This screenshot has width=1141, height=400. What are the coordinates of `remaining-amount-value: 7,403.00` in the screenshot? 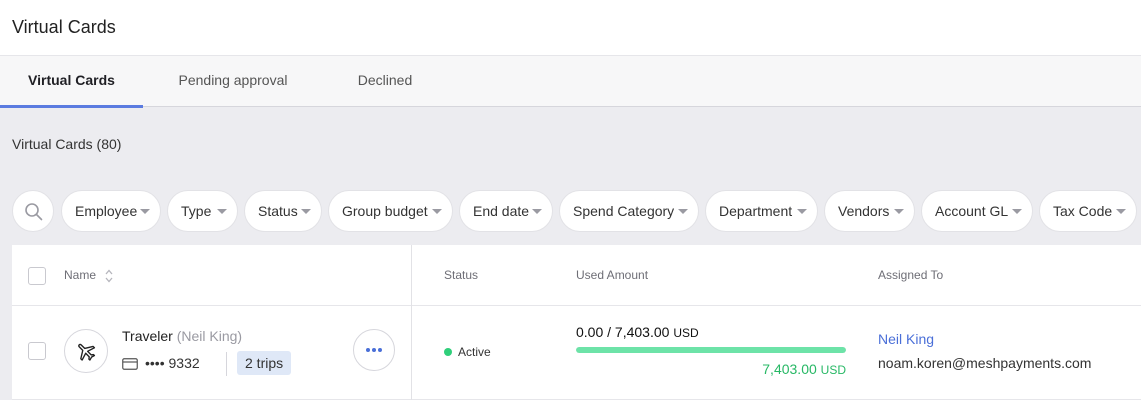 It's located at (789, 369).